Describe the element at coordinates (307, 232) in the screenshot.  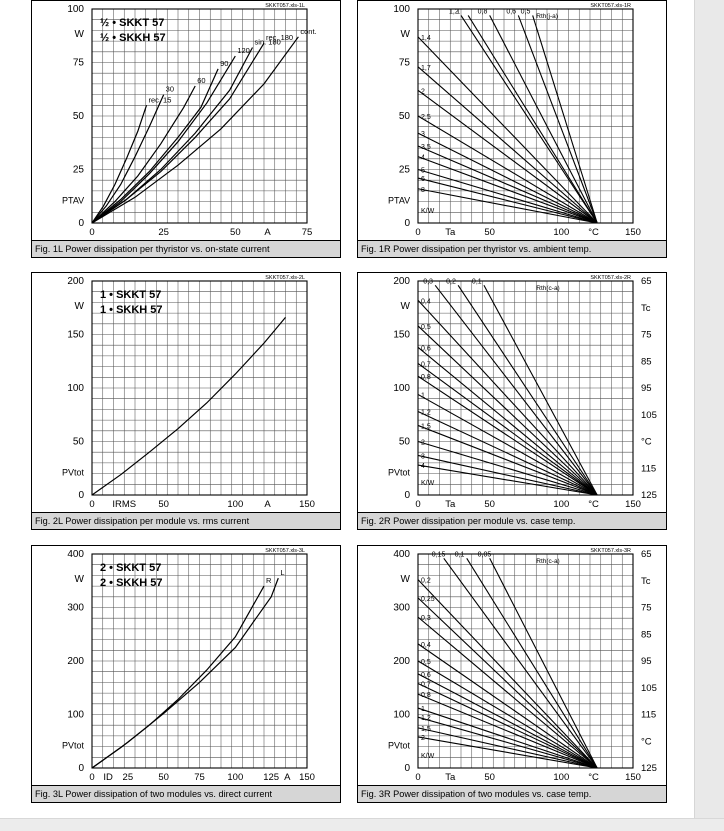
I see `x-tick-label: 75` at that location.